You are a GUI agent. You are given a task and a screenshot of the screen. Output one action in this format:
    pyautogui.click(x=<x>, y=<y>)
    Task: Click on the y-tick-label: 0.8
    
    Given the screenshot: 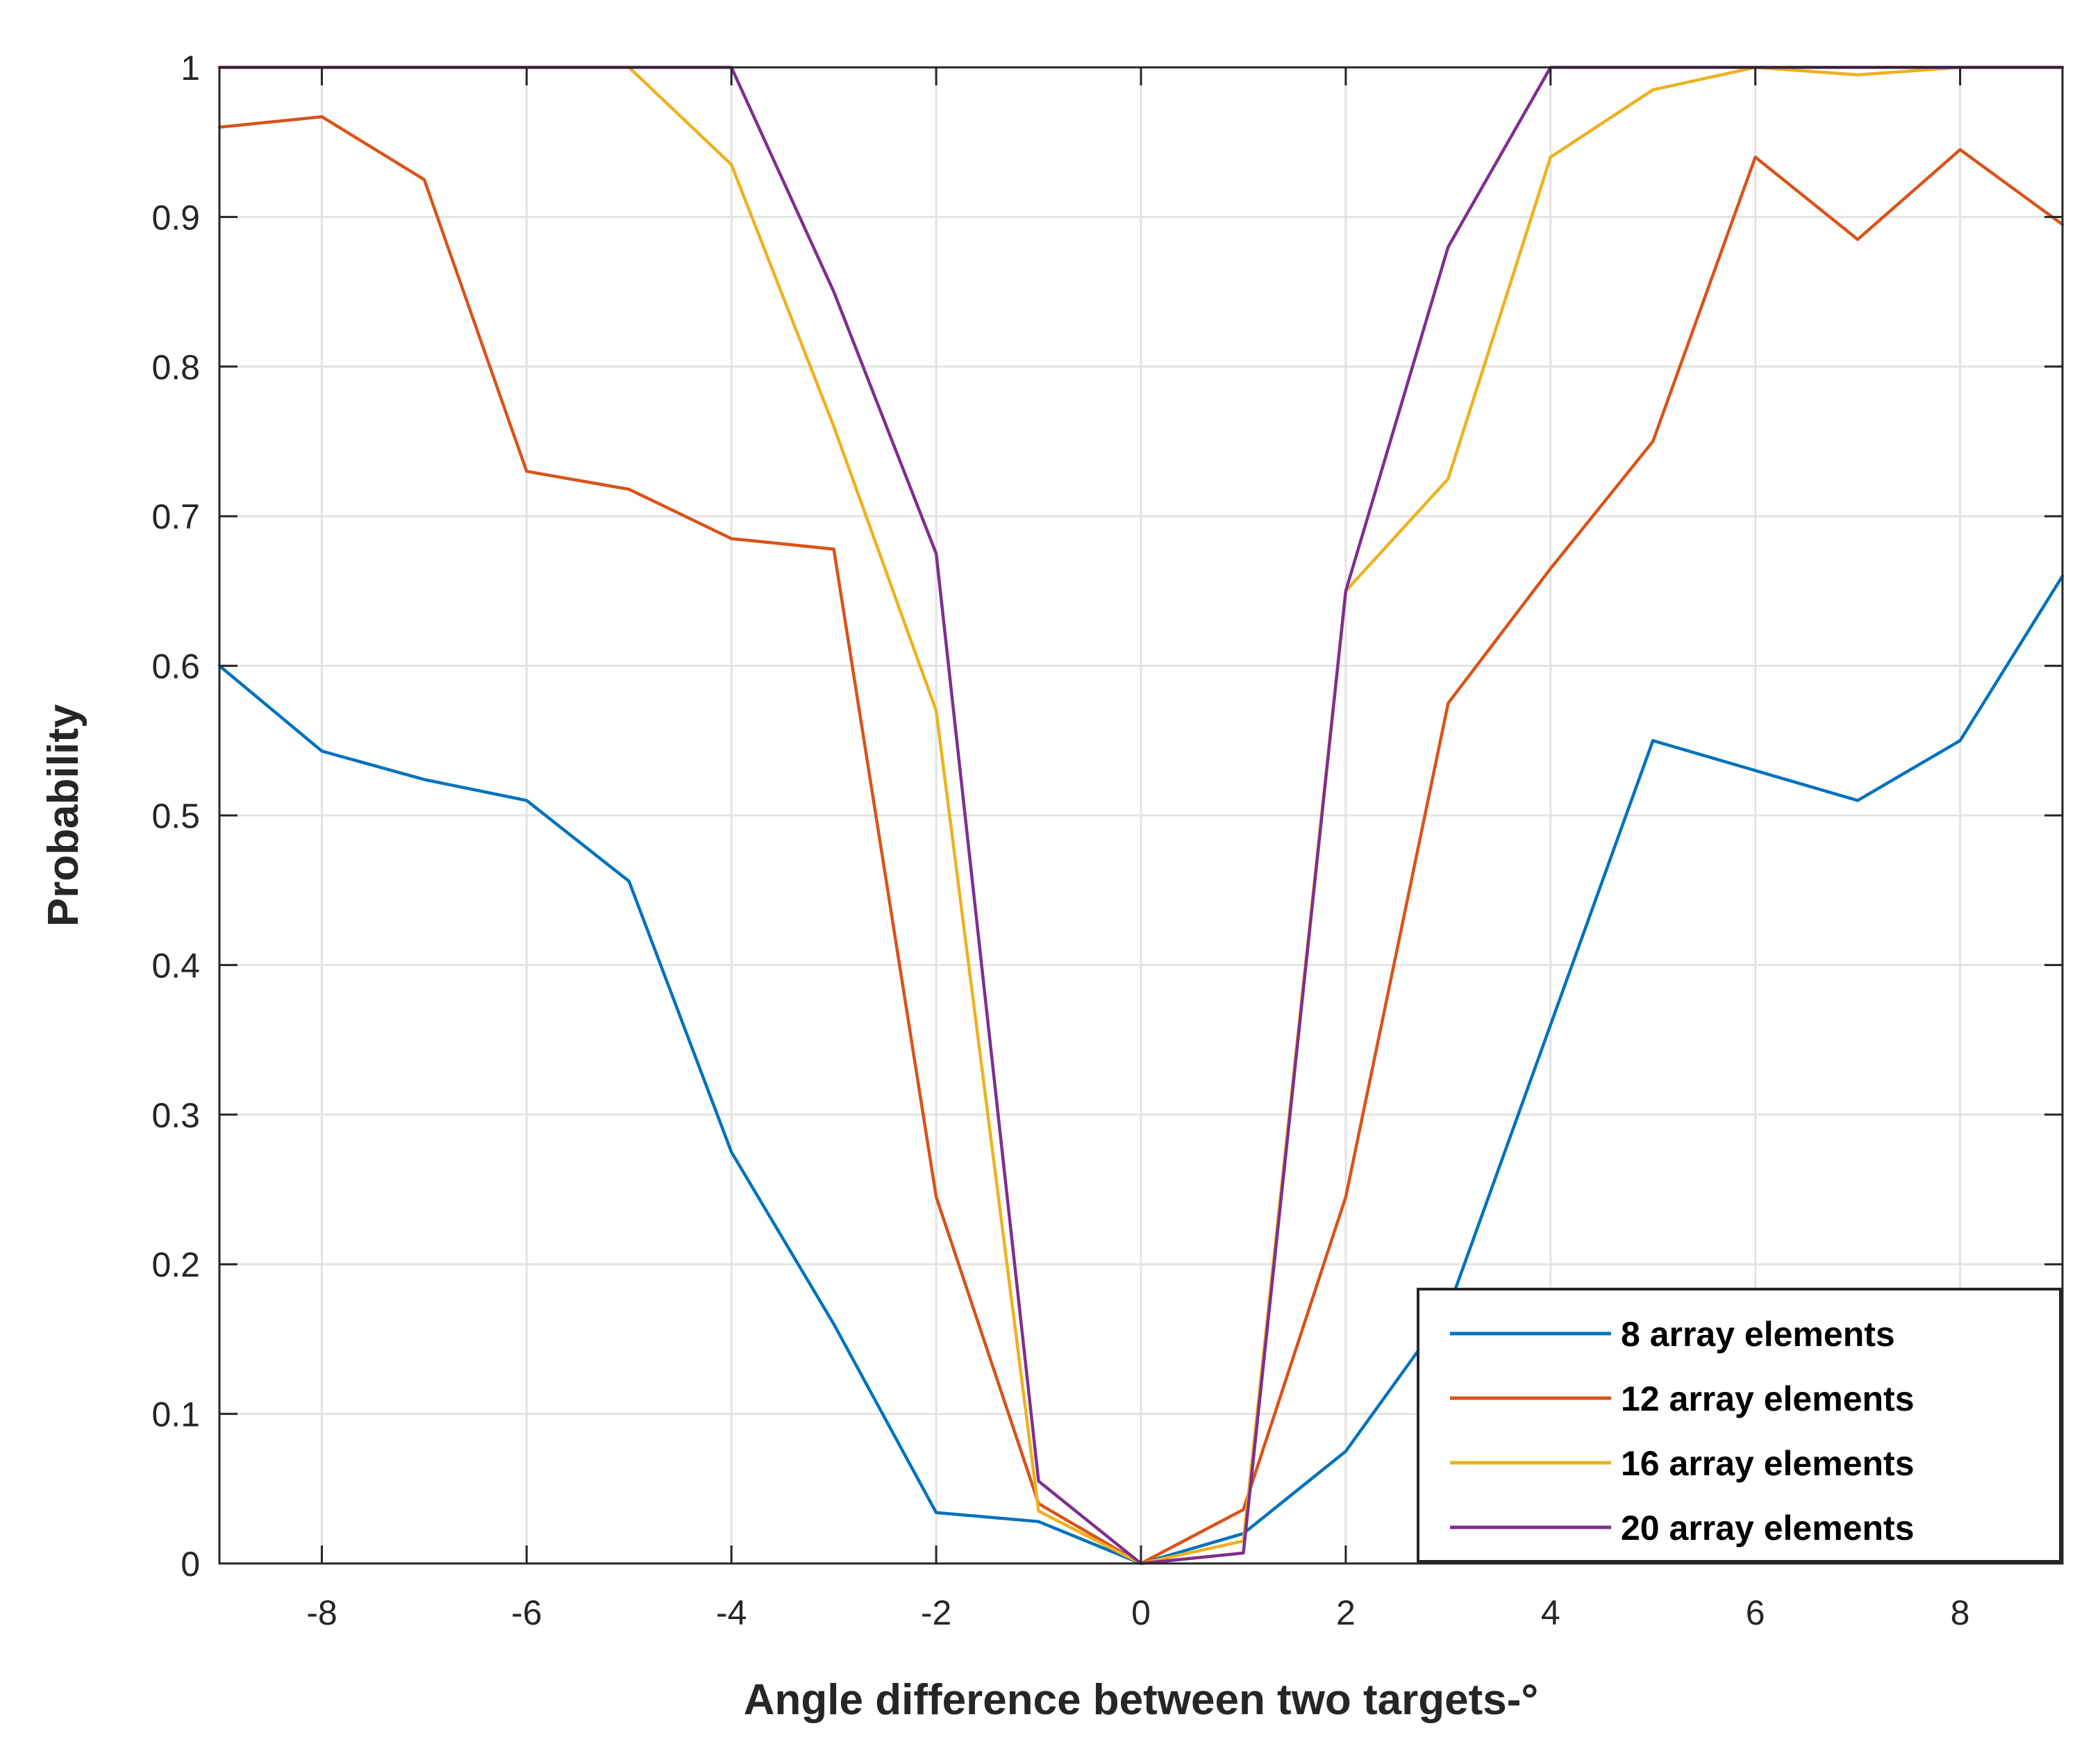 What is the action you would take?
    pyautogui.click(x=175, y=367)
    